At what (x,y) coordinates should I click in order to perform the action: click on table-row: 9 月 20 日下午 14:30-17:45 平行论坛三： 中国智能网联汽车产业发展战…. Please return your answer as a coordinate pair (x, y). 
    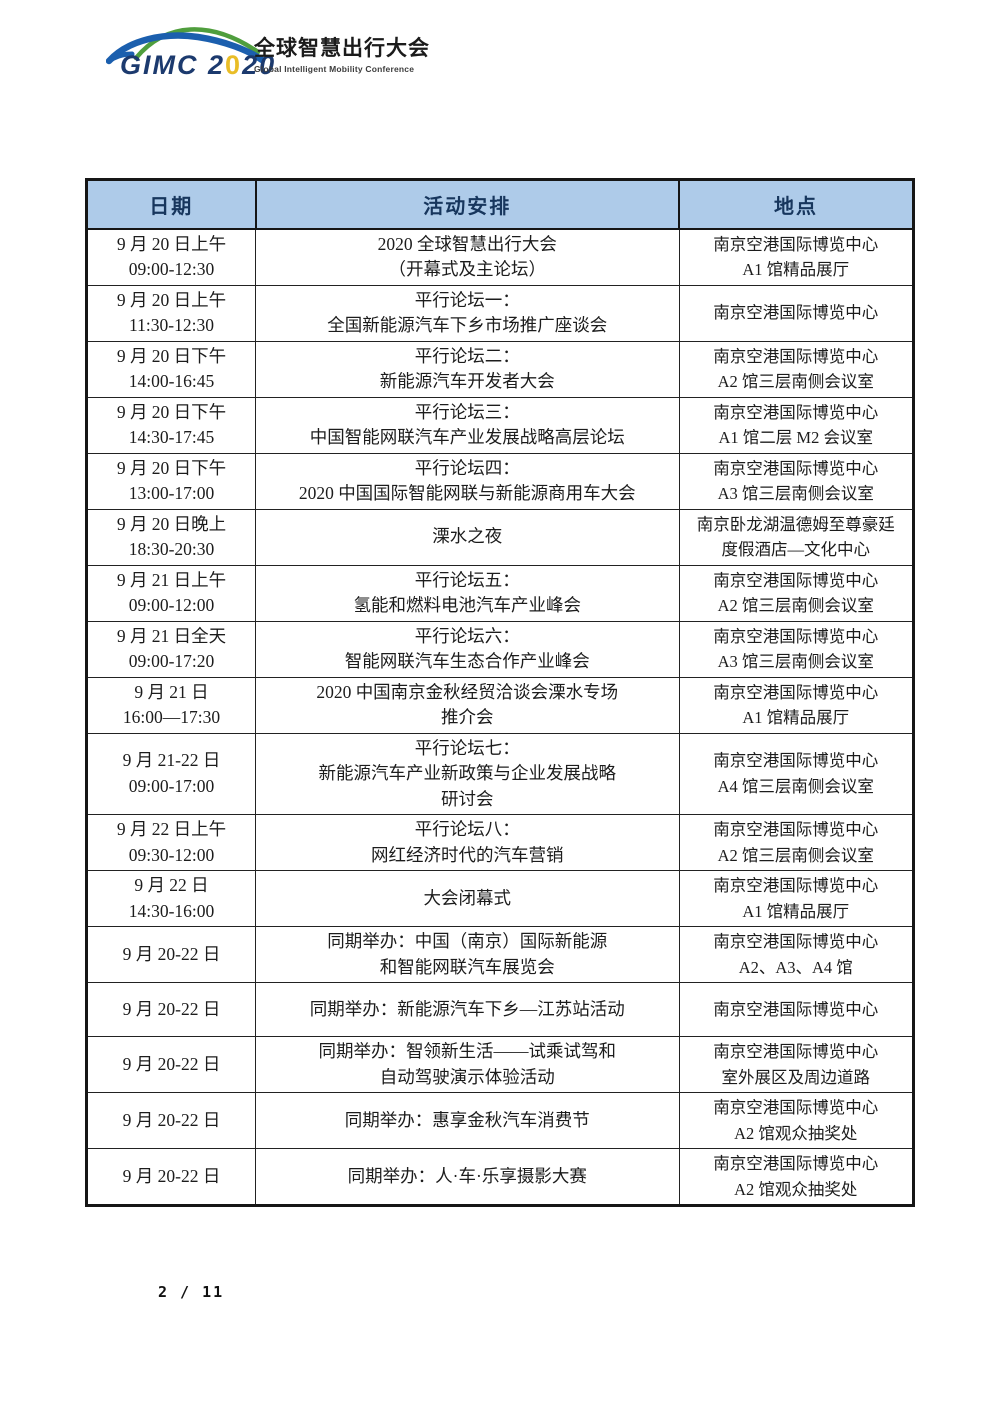
    Looking at the image, I should click on (499, 425).